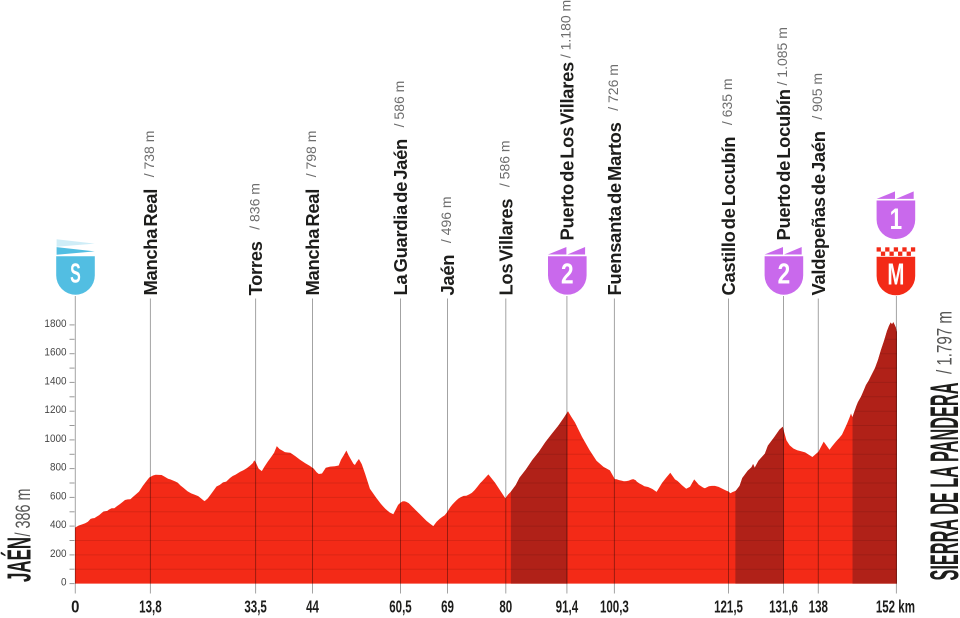 This screenshot has height=618, width=960. Describe the element at coordinates (55, 381) in the screenshot. I see `svg-text: 1400` at that location.